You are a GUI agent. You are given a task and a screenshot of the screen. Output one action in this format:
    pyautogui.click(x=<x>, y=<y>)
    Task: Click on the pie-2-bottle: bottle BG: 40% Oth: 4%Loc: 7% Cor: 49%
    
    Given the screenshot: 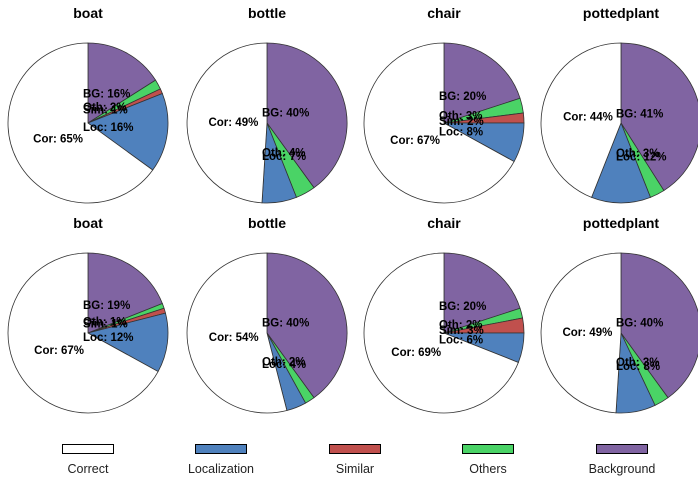 What is the action you would take?
    pyautogui.click(x=267, y=104)
    